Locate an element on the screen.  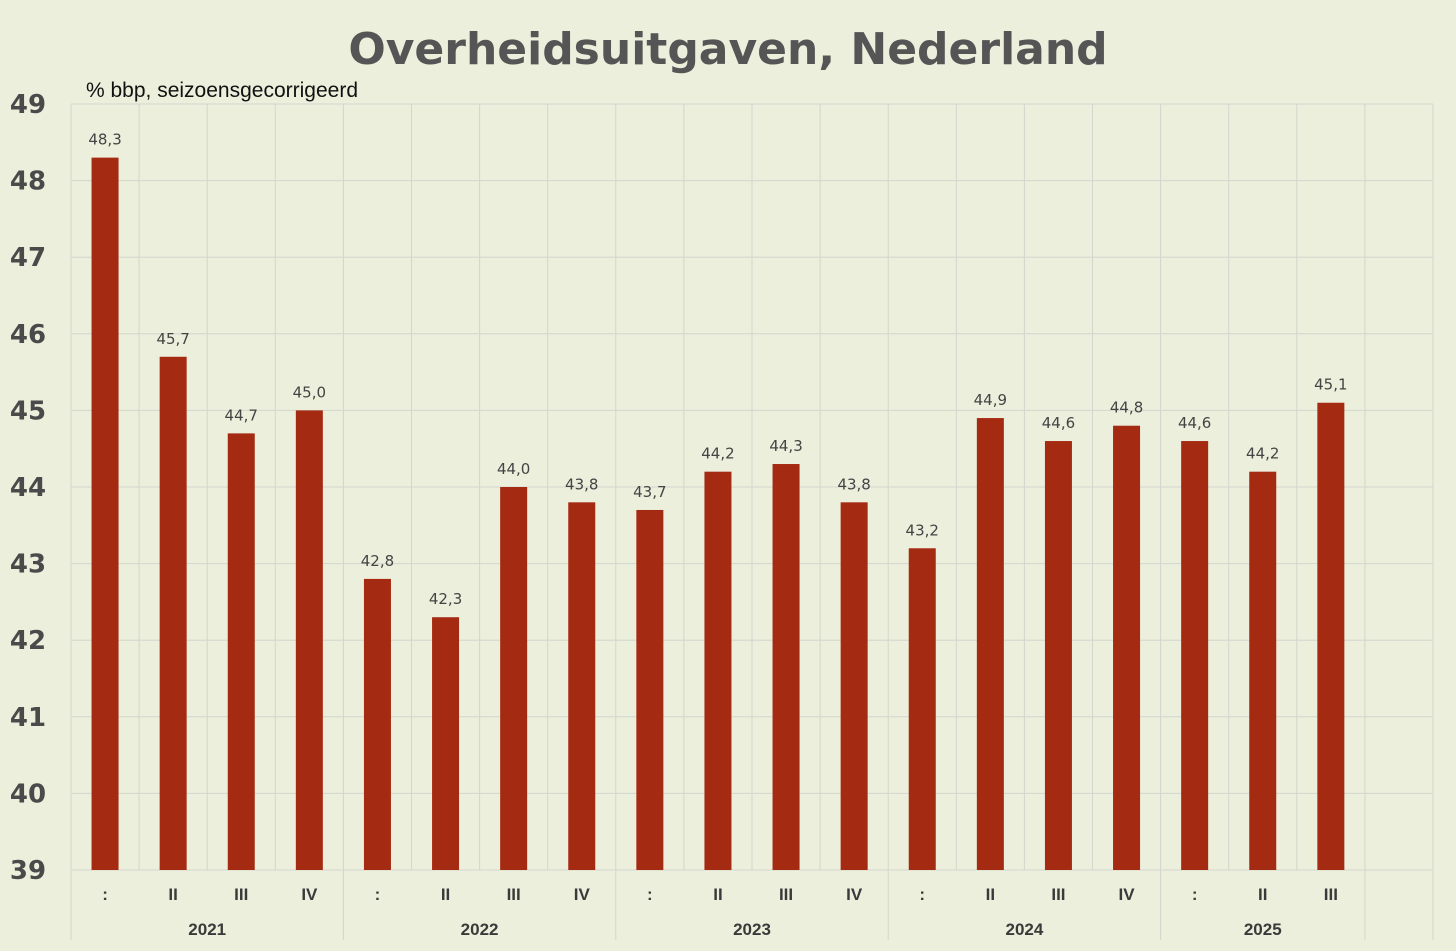
x-group-label: 2021 is located at coordinates (207, 929).